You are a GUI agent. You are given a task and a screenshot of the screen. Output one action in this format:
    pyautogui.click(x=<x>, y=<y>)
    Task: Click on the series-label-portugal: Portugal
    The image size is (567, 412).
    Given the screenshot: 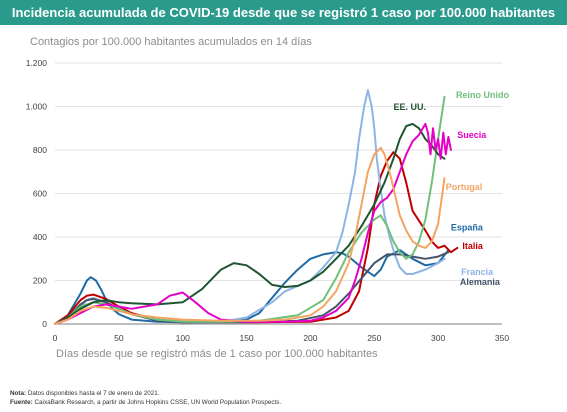 What is the action you would take?
    pyautogui.click(x=464, y=187)
    